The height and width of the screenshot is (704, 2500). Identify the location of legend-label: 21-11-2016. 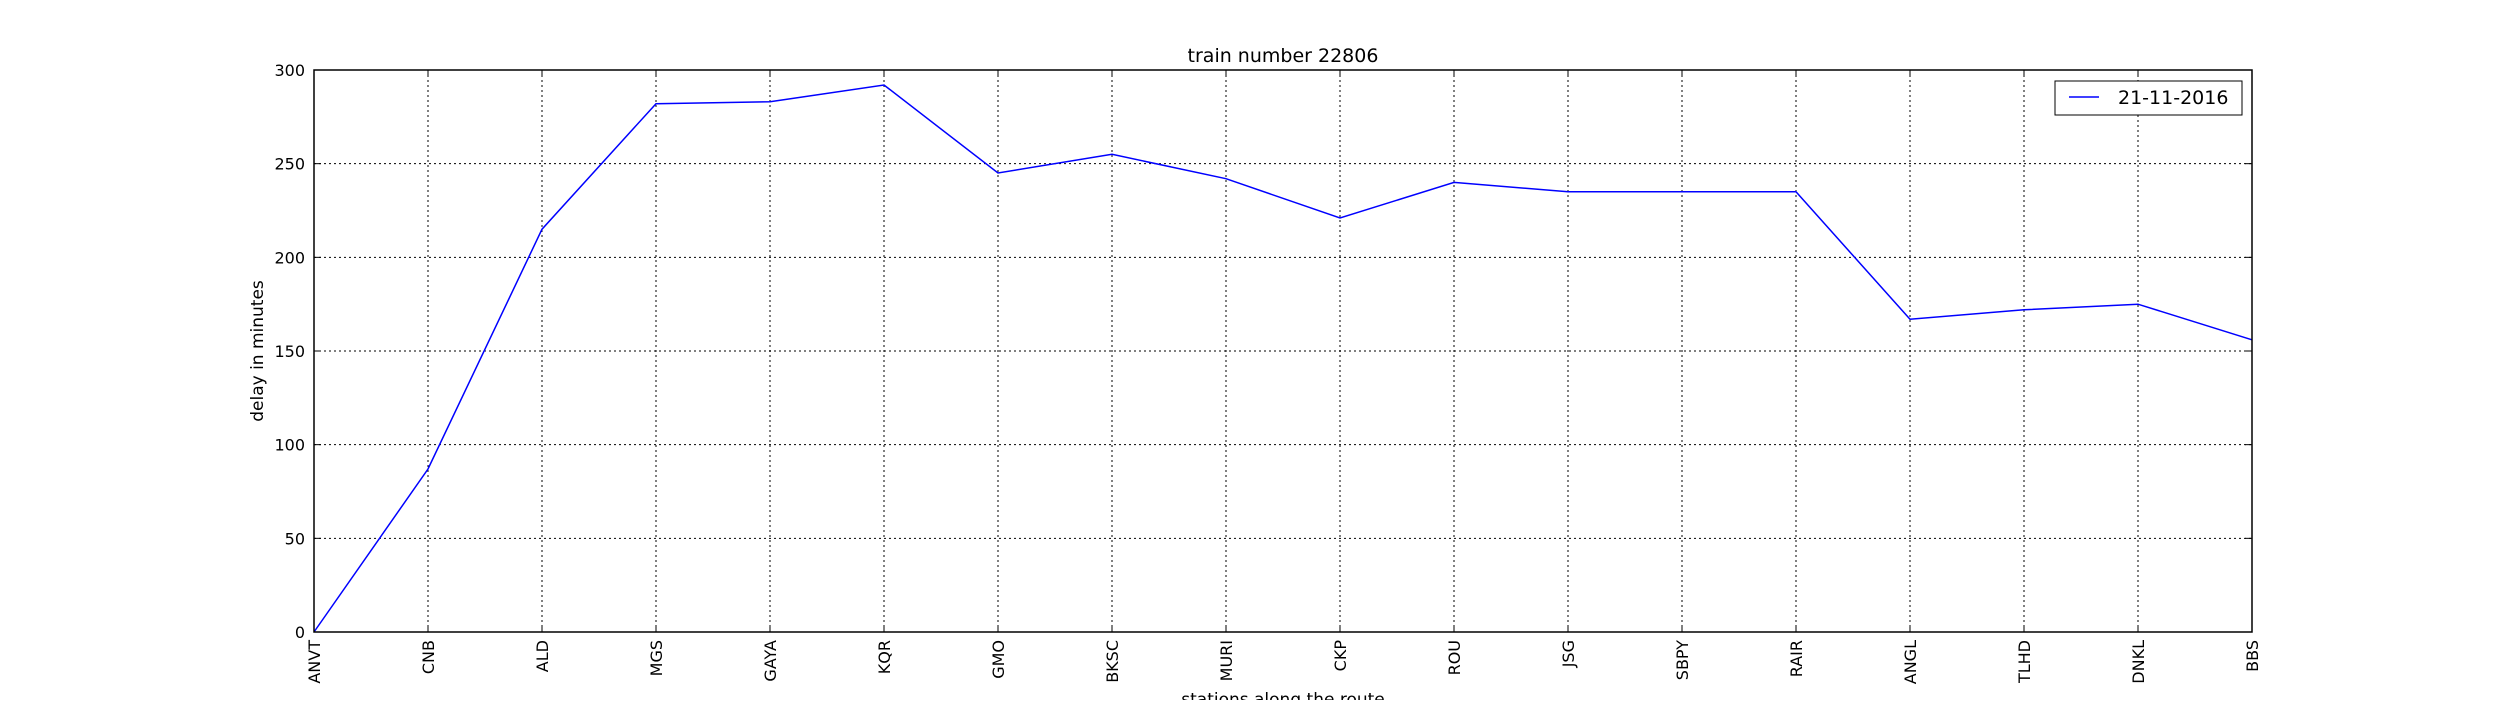
(2173, 98).